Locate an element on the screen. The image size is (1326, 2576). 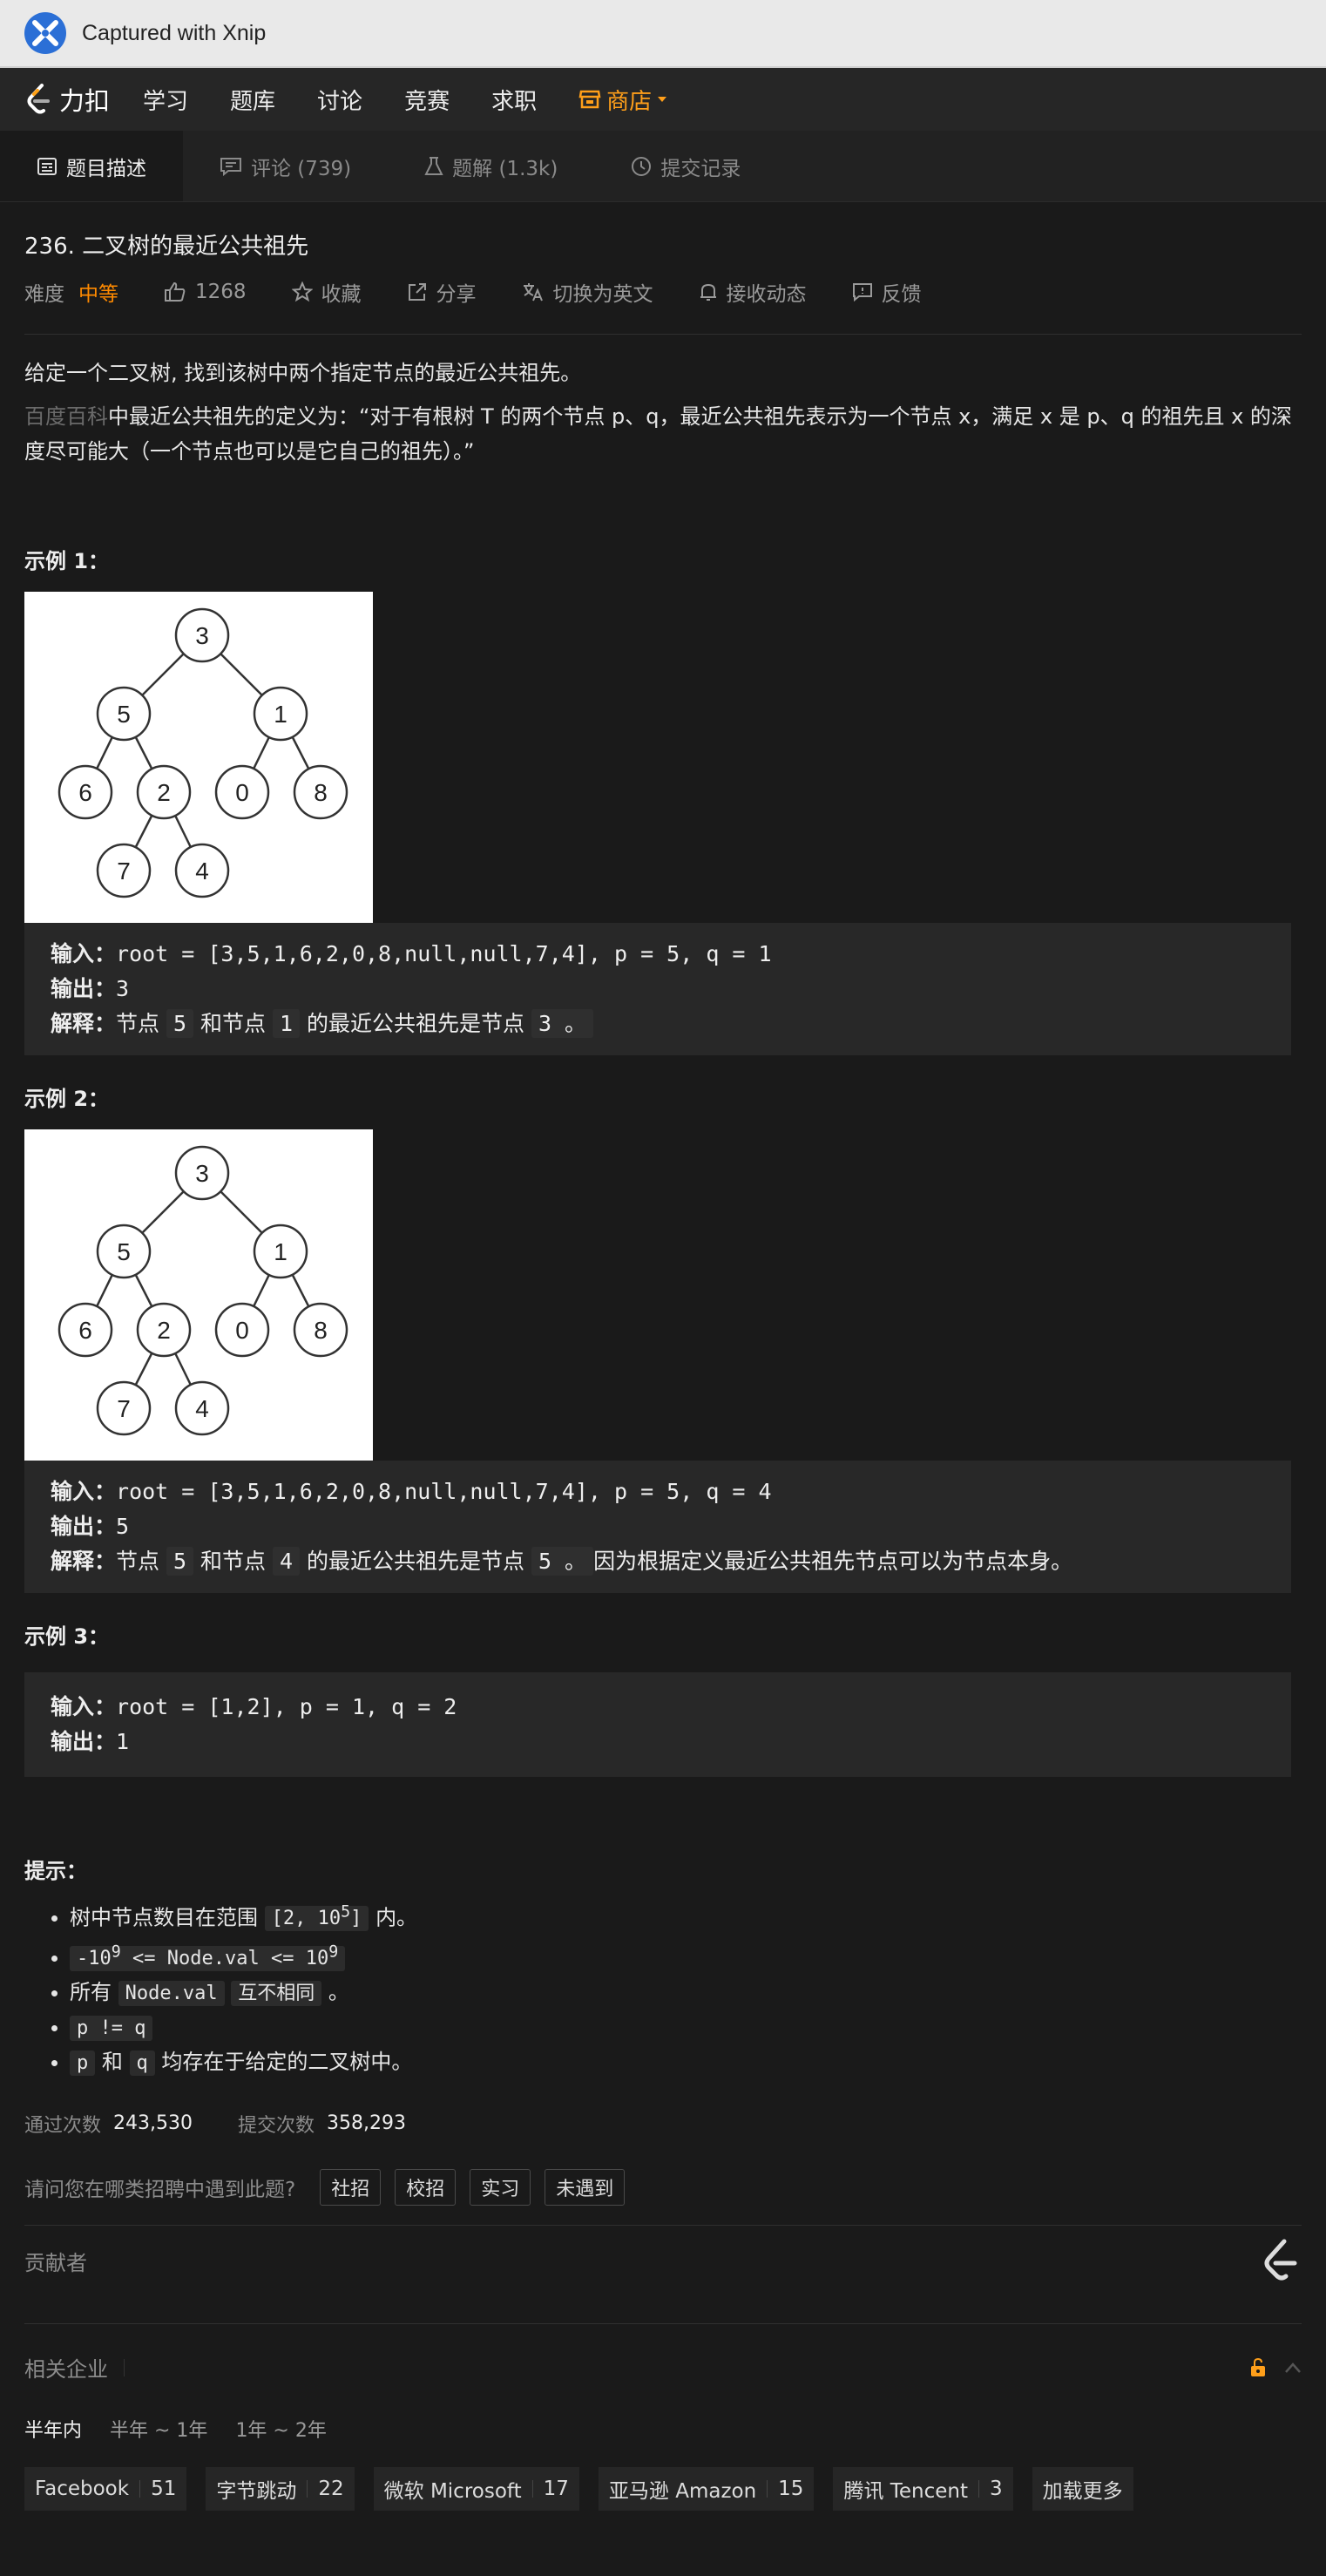
input-label: 输入： is located at coordinates (84, 1707).